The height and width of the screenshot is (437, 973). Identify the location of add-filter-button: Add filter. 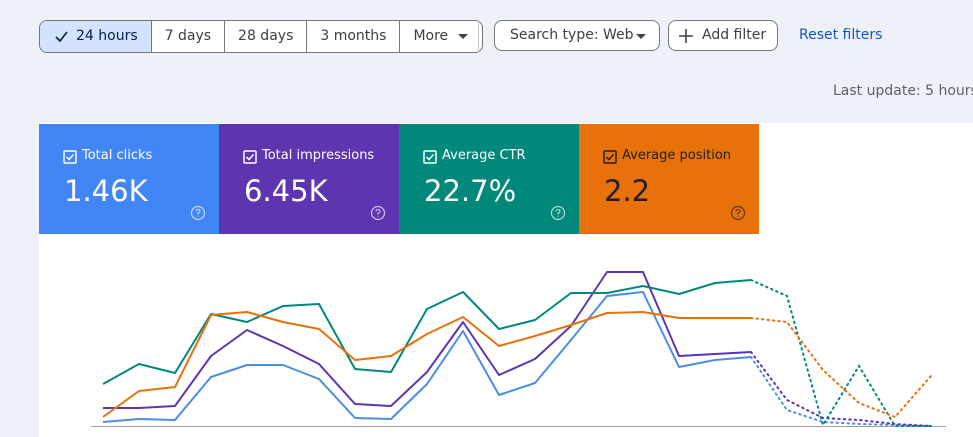
(723, 35).